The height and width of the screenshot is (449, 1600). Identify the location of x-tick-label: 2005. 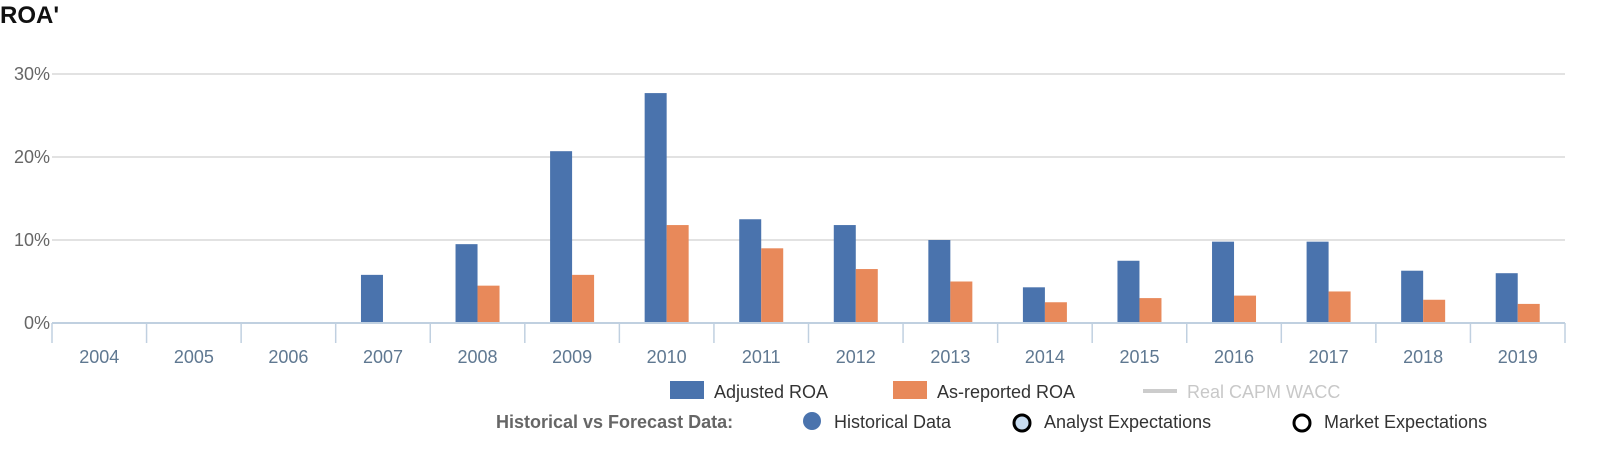
(194, 357).